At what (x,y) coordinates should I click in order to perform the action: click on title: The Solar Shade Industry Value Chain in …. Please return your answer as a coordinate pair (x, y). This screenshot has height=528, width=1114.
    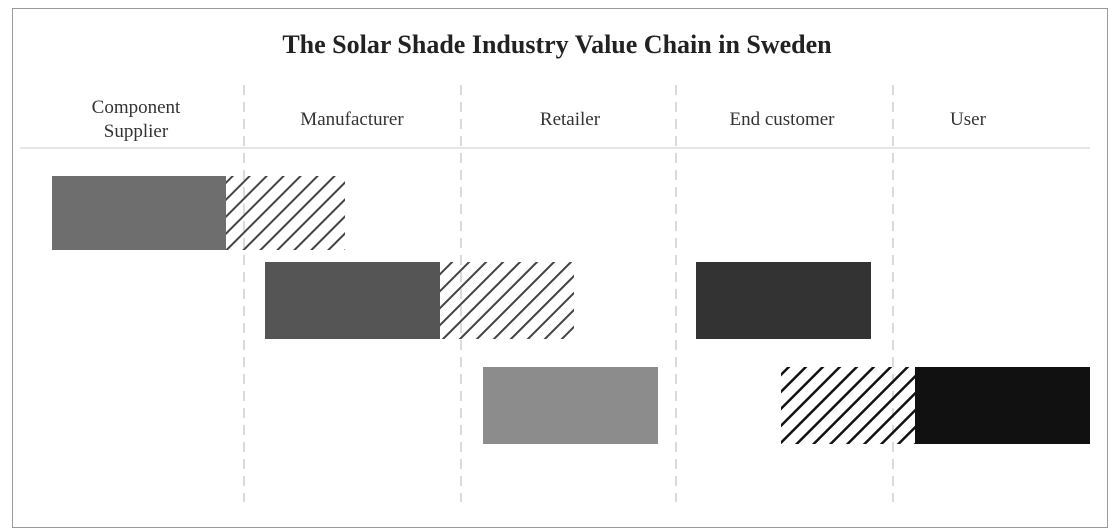
    Looking at the image, I should click on (557, 44).